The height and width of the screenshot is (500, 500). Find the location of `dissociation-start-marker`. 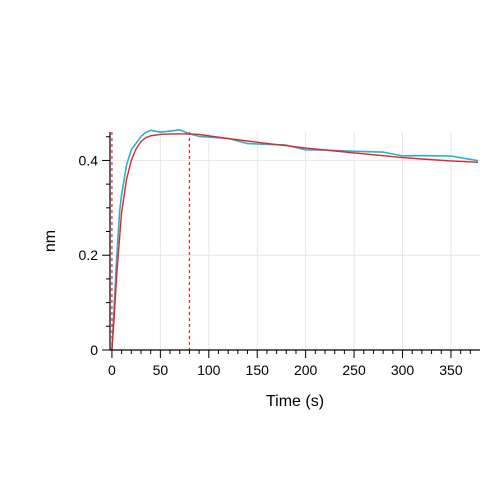

dissociation-start-marker is located at coordinates (151, 241).